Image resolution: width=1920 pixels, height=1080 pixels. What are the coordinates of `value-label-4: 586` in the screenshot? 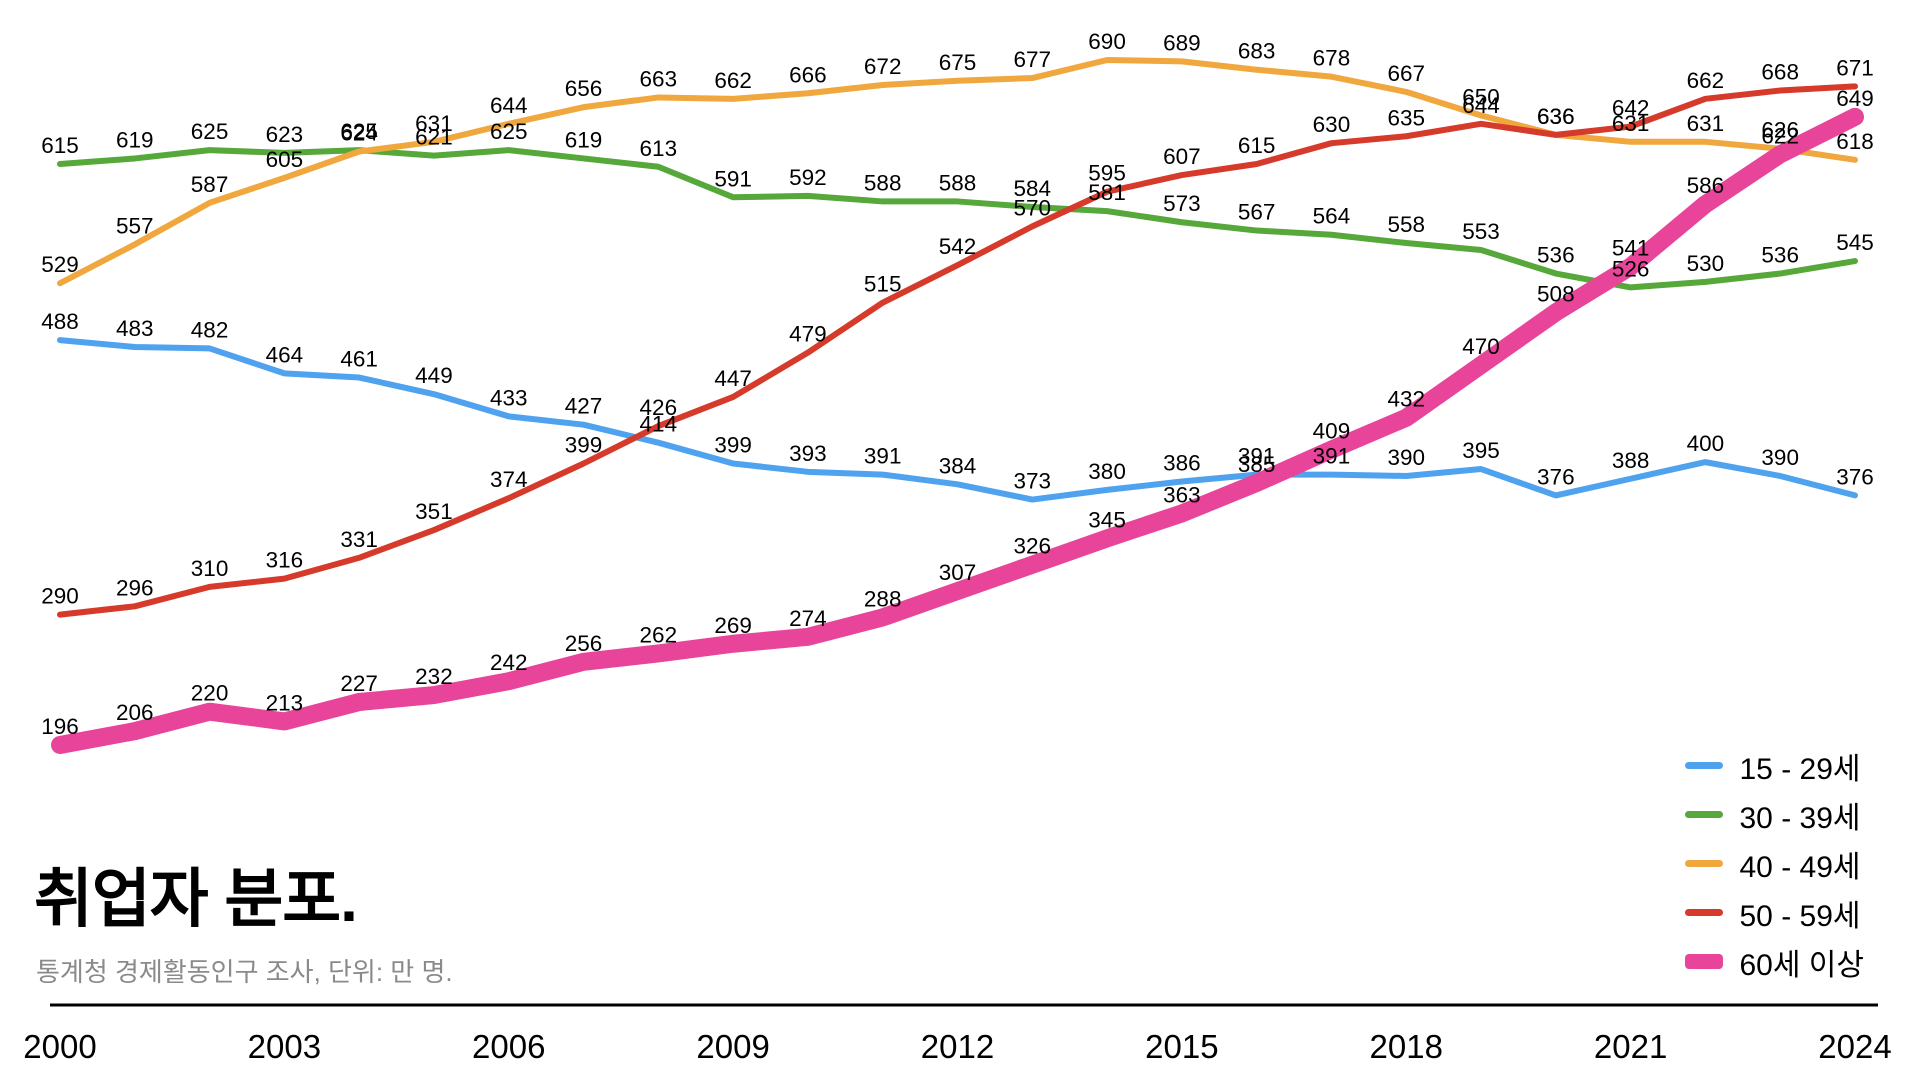 It's located at (1706, 185).